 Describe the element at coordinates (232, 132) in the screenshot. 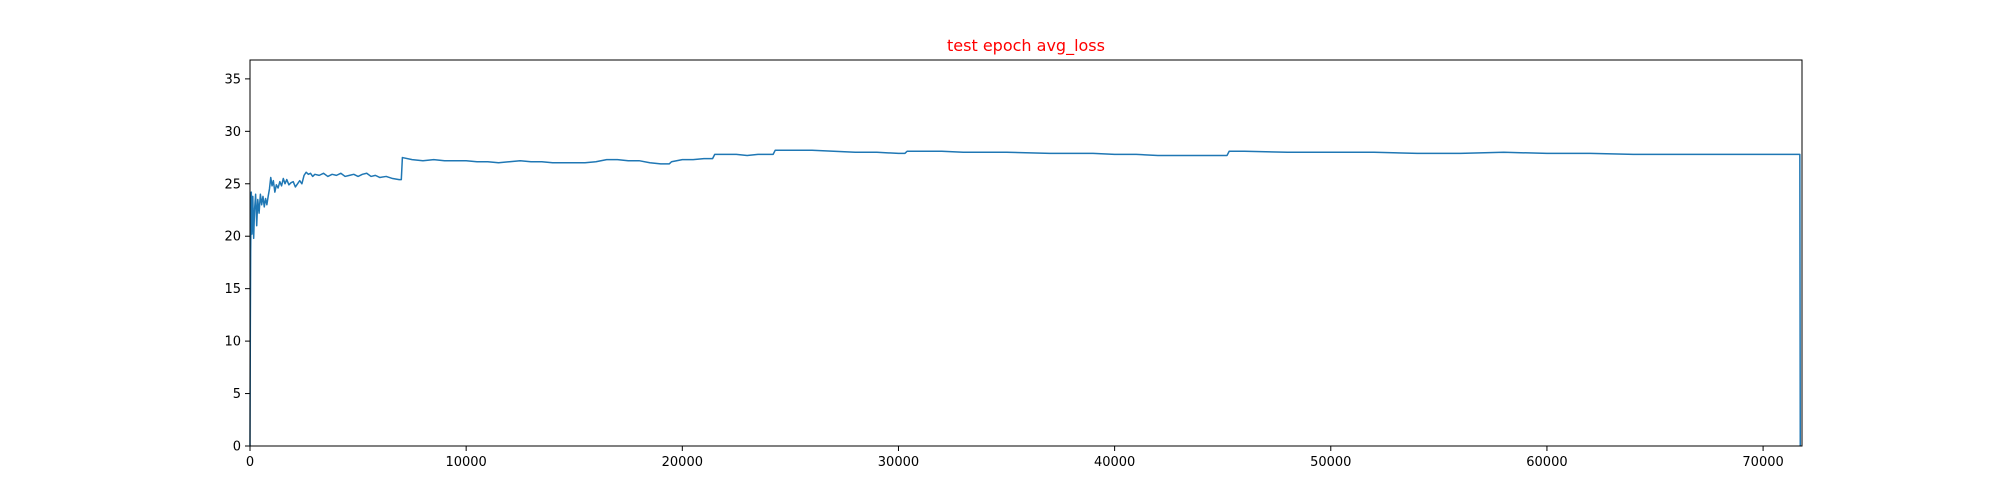

I see `y-tick-label: 30` at that location.